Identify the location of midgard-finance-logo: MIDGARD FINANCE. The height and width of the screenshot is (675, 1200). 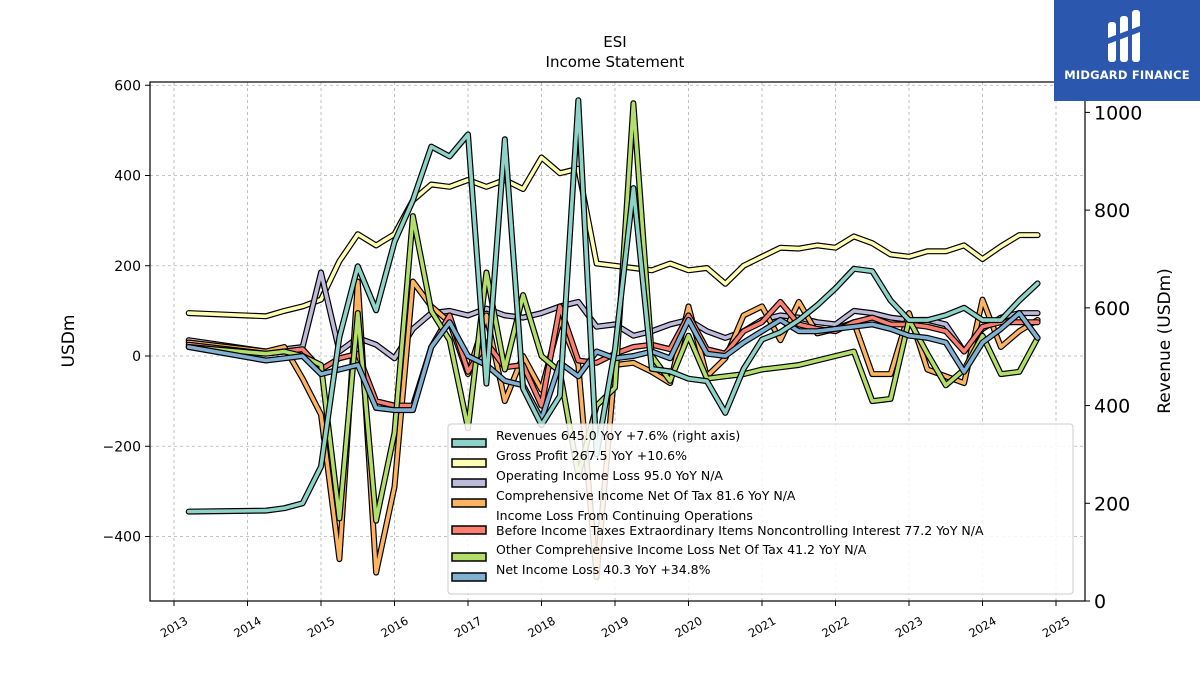
(1127, 50).